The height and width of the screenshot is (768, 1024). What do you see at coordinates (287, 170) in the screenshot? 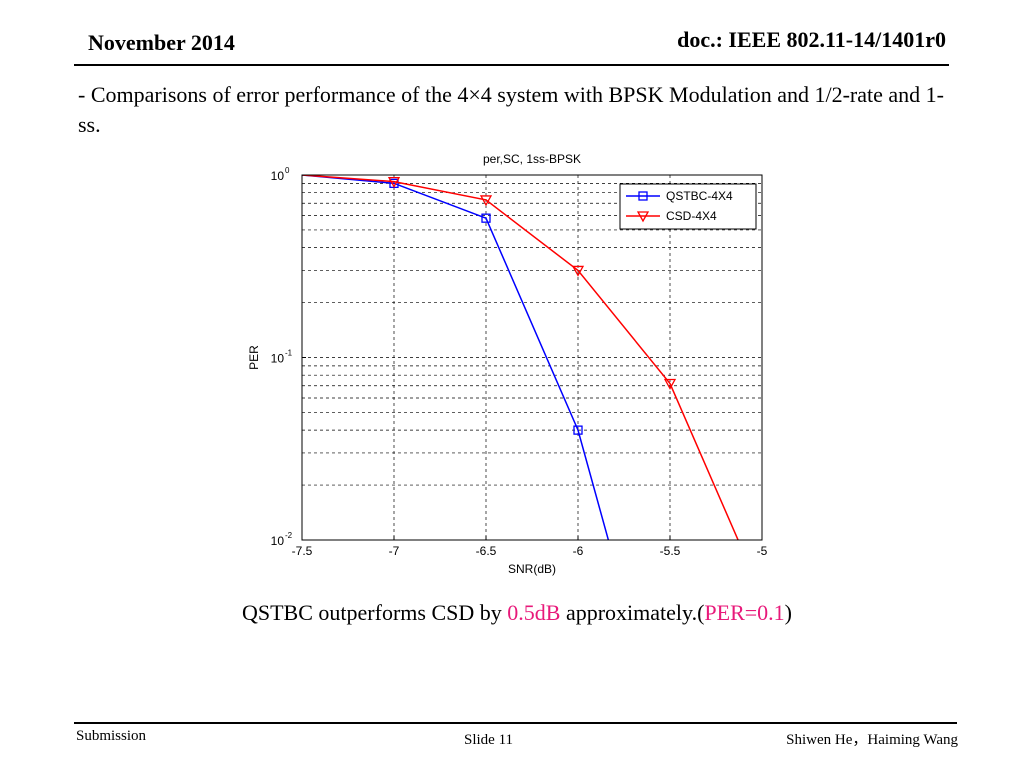
I see `y-tick-exponent: 0` at bounding box center [287, 170].